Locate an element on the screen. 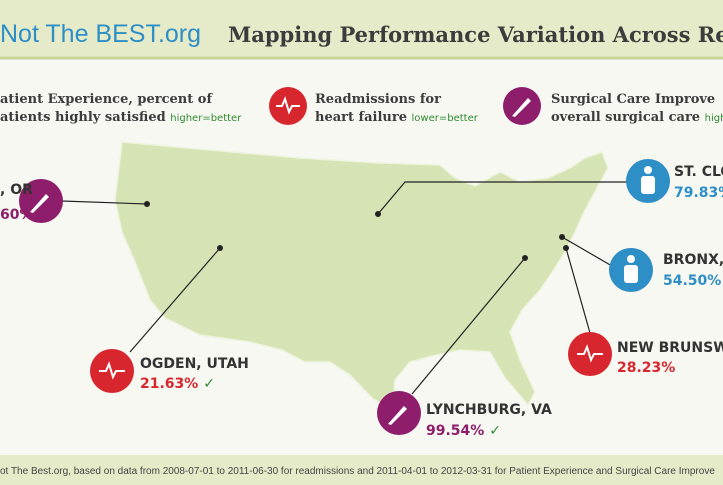 This screenshot has width=723, height=485. location-value: 60% is located at coordinates (17, 215).